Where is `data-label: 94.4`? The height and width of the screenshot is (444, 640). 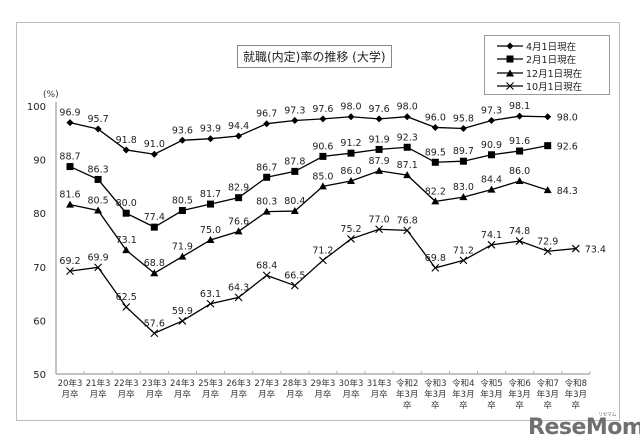
data-label: 94.4 is located at coordinates (238, 126).